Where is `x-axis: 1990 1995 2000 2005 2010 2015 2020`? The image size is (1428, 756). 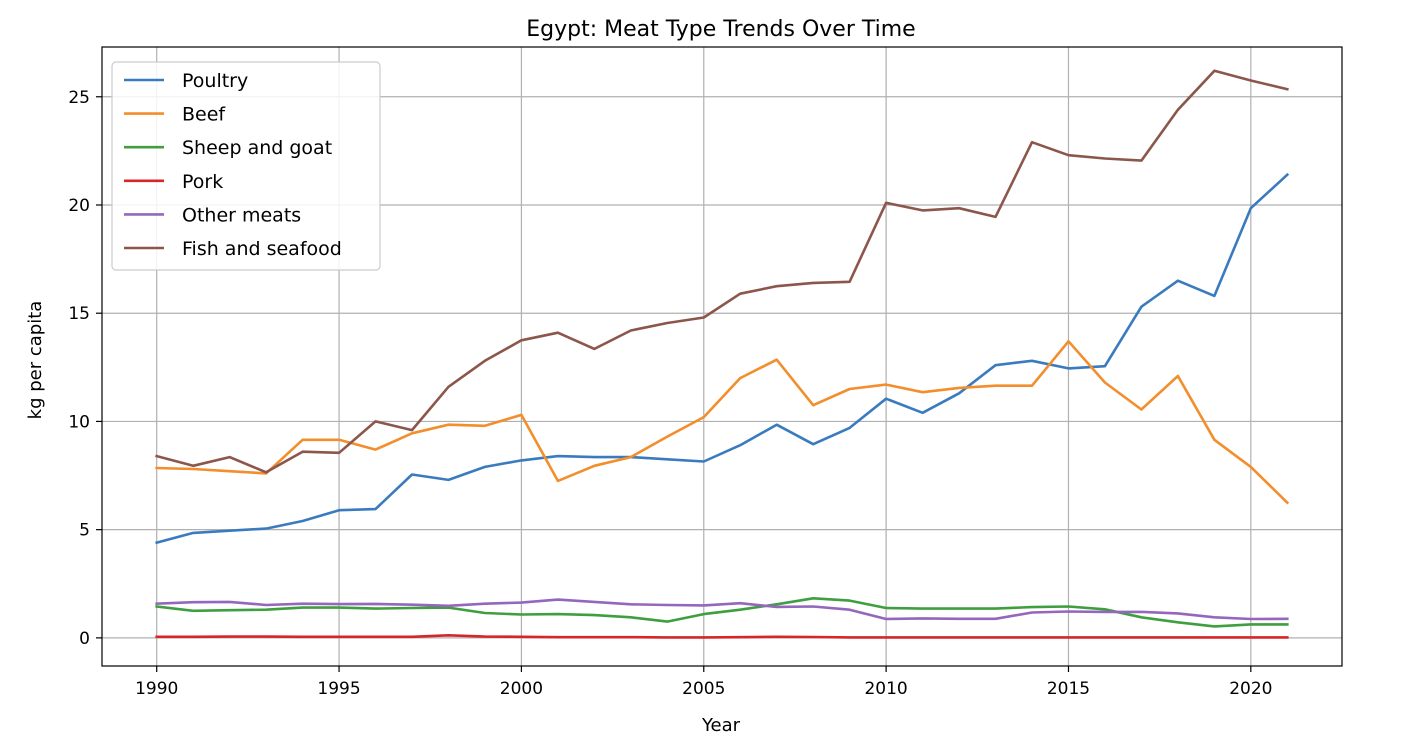 x-axis: 1990 1995 2000 2005 2010 2015 2020 is located at coordinates (703, 682).